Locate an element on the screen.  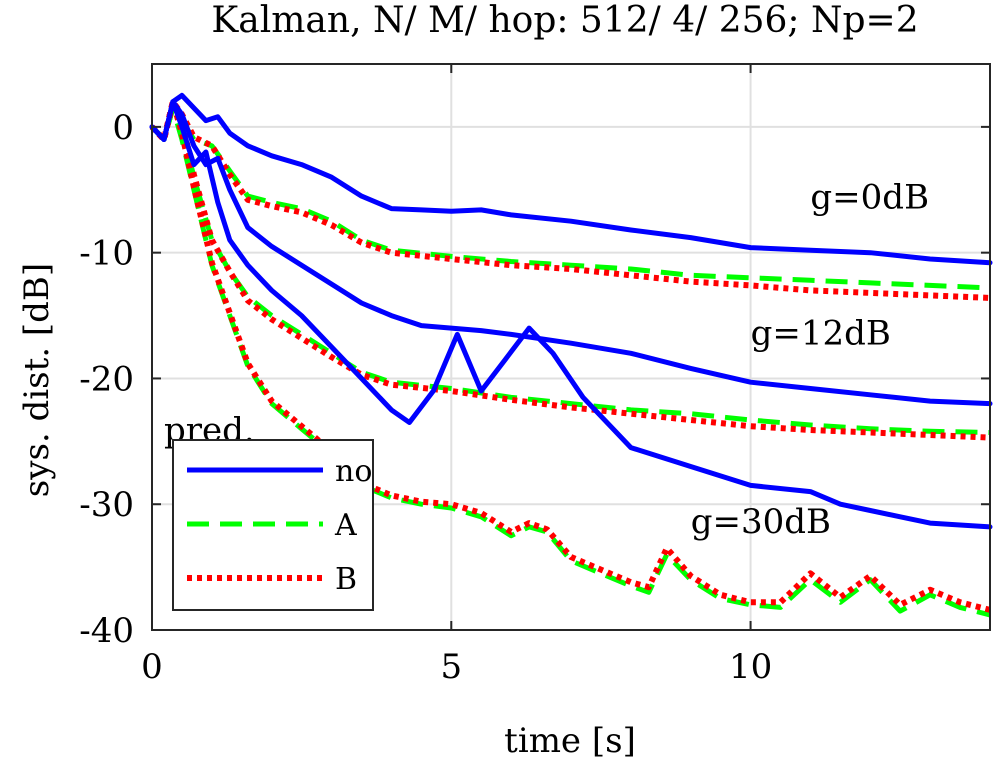
annotation-label: g=0dB is located at coordinates (869, 198).